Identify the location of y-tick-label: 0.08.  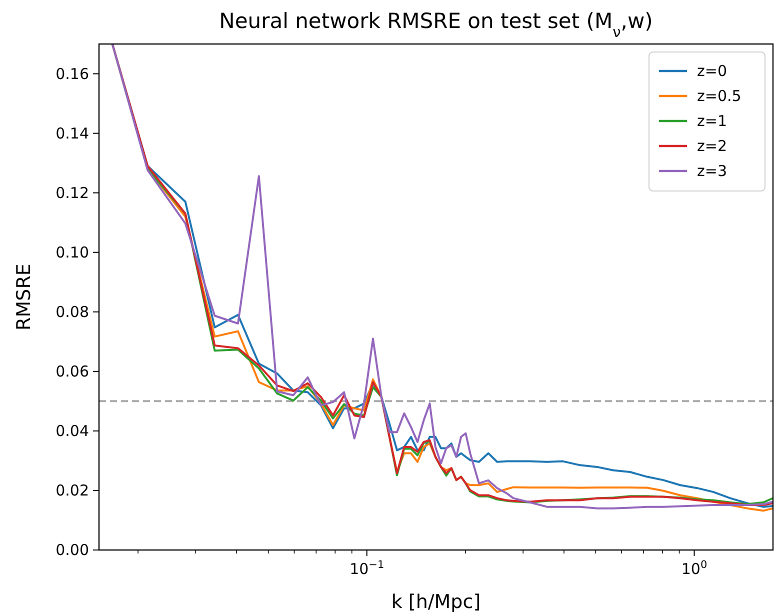
(72, 311).